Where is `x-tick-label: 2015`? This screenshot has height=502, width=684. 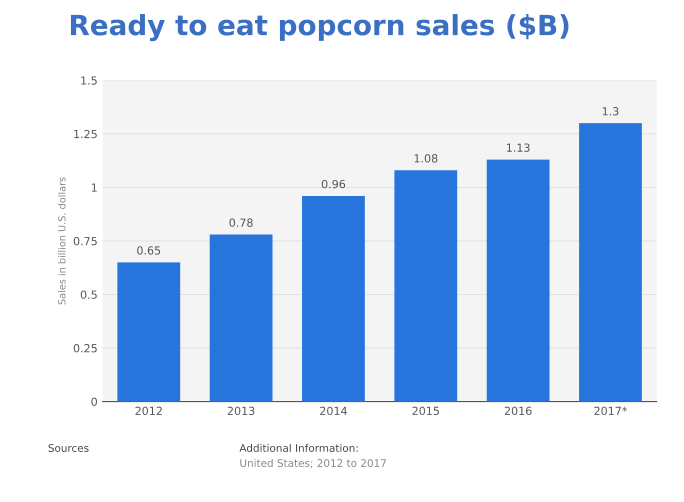
x-tick-label: 2015 is located at coordinates (425, 411).